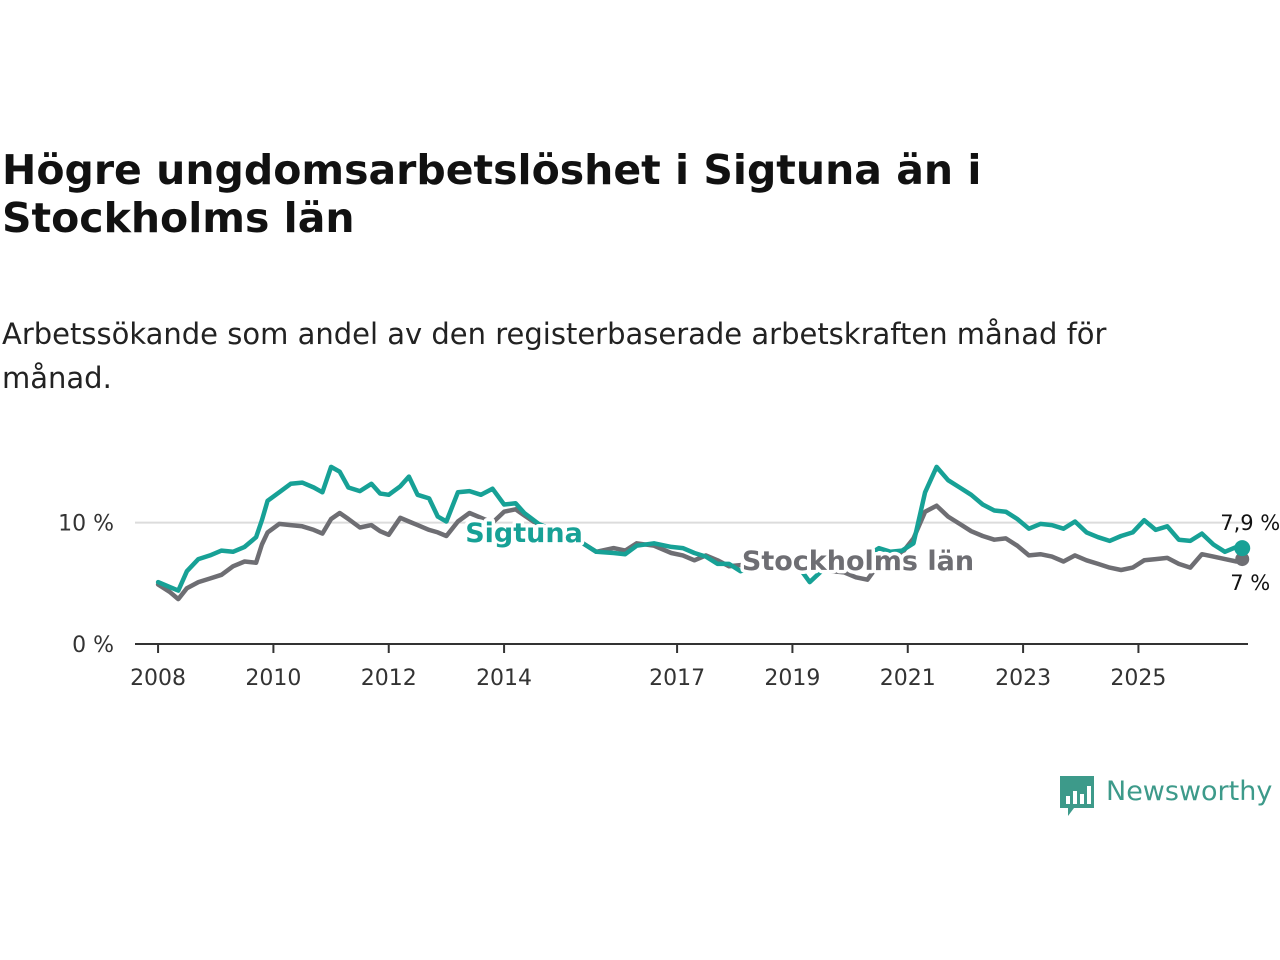 The width and height of the screenshot is (1280, 960). Describe the element at coordinates (273, 678) in the screenshot. I see `x-tick-label: 2010` at that location.